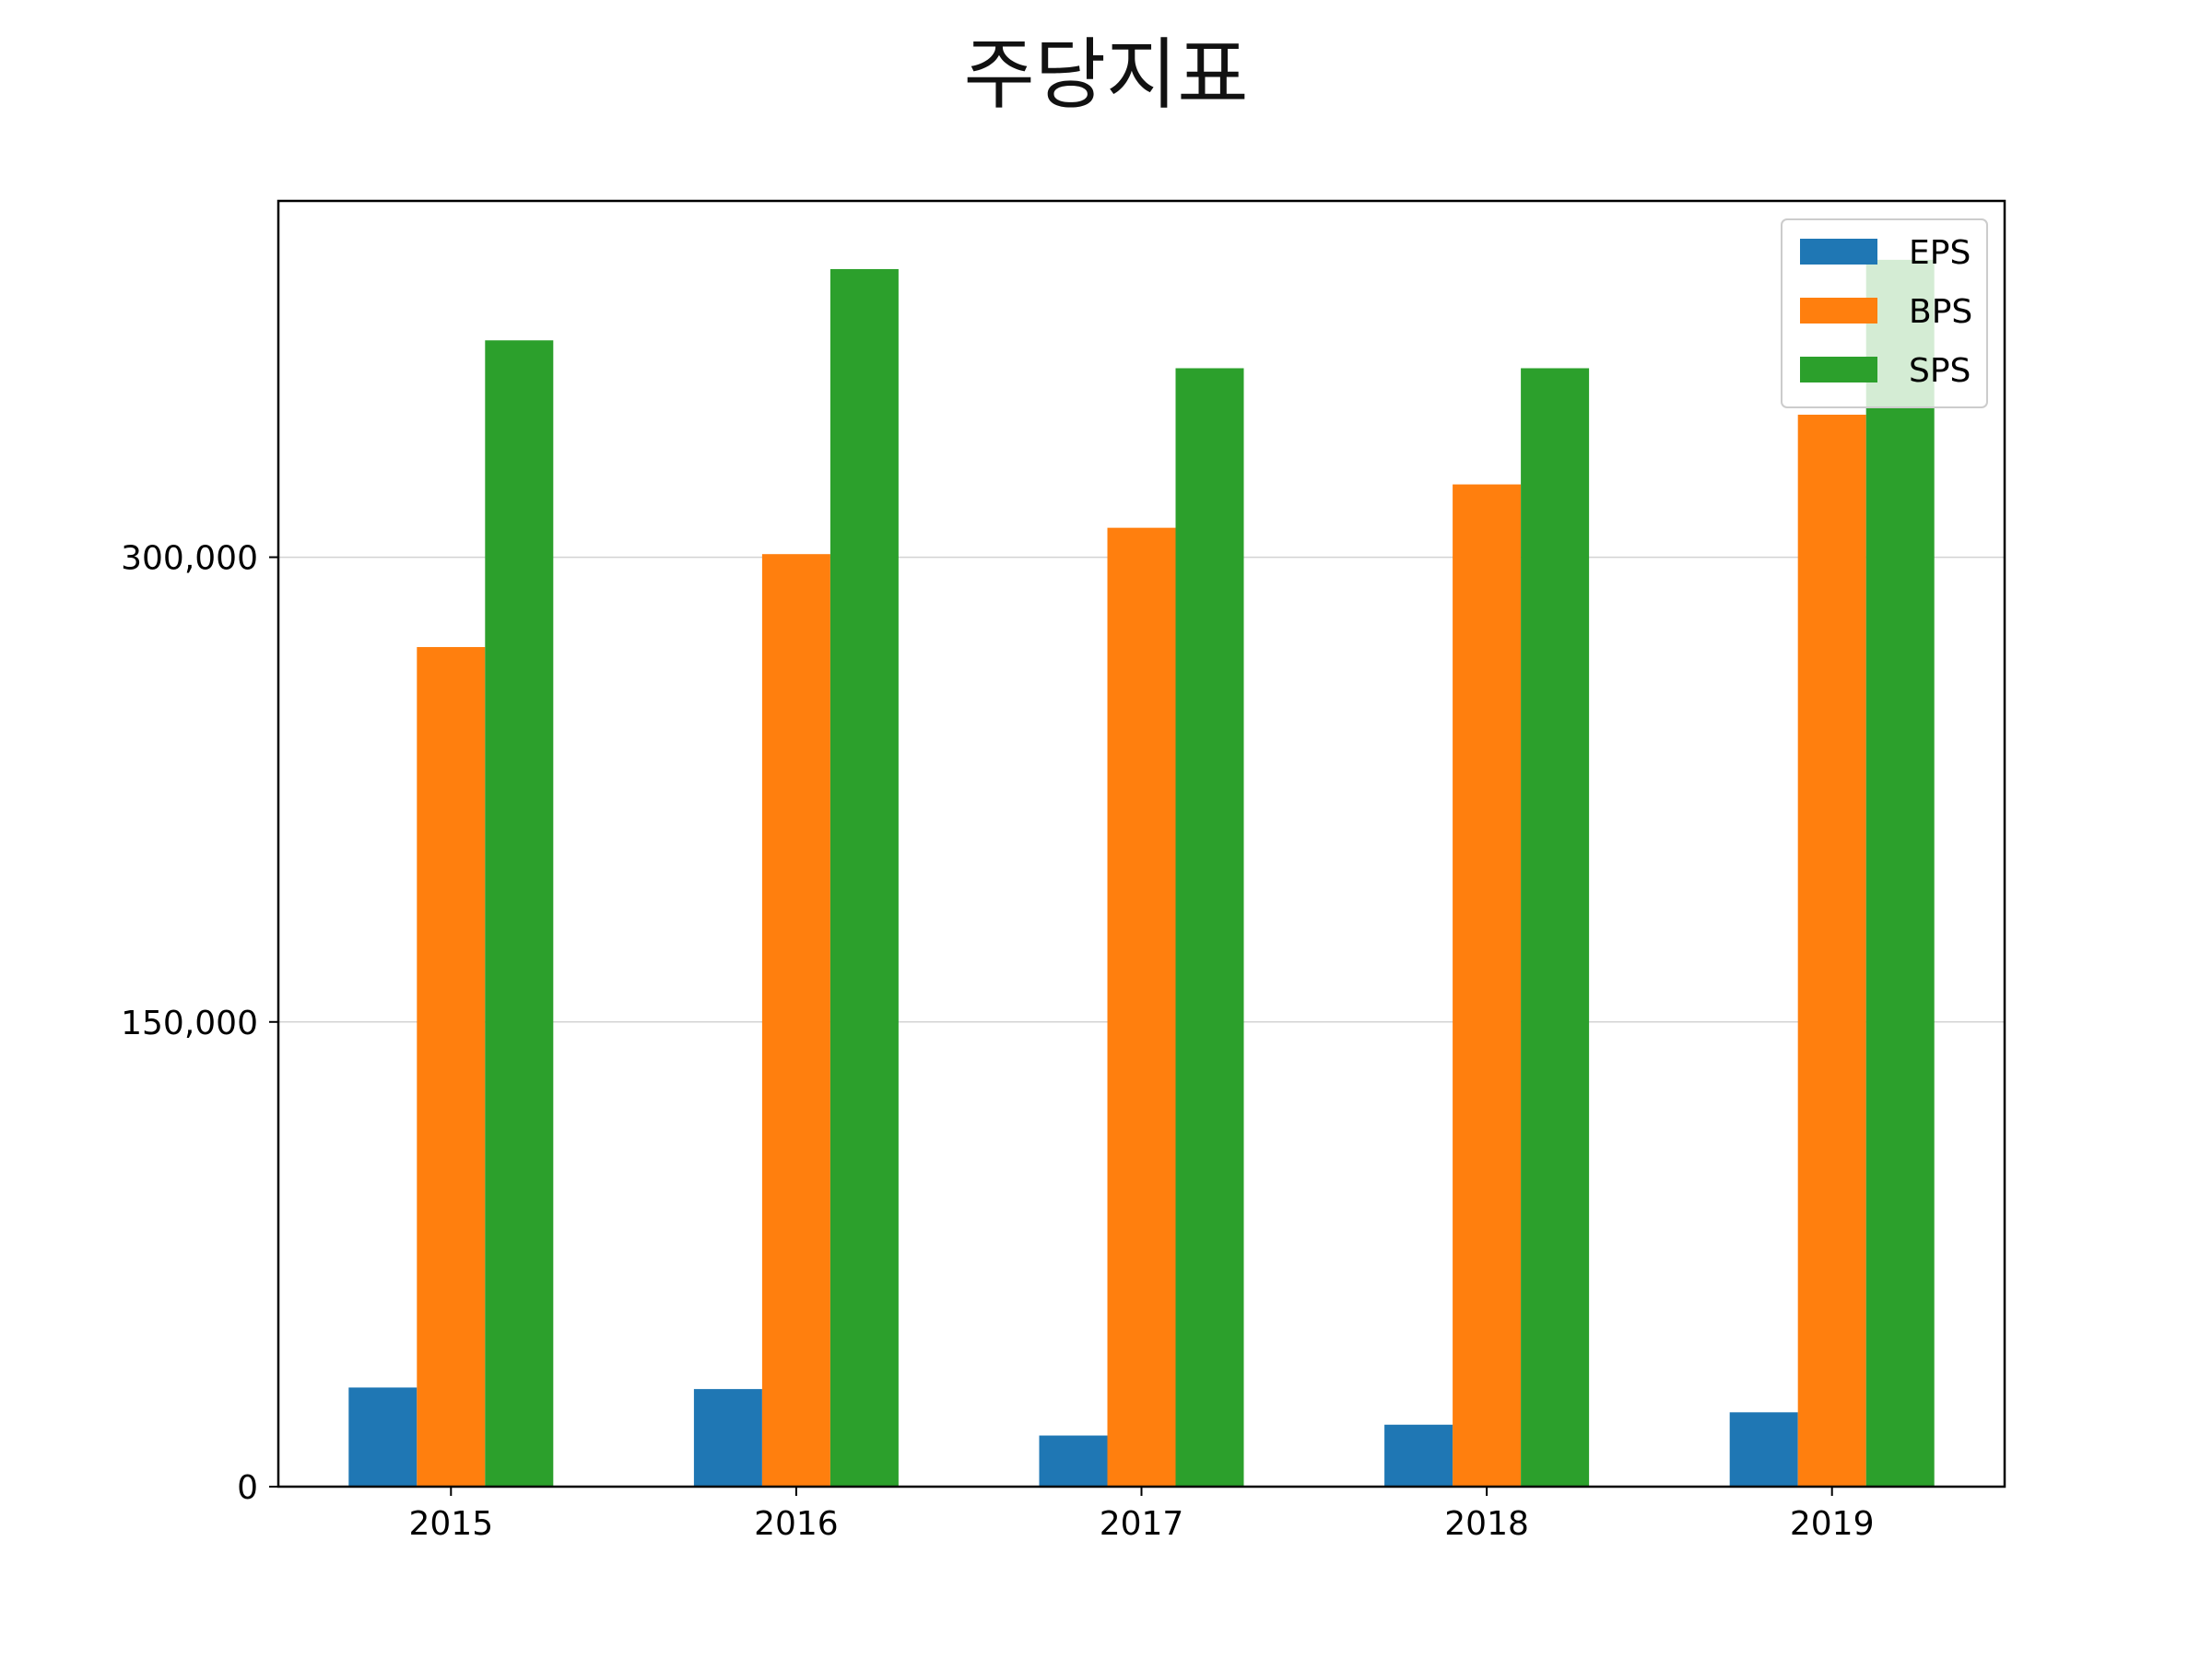  What do you see at coordinates (1555, 927) in the screenshot?
I see `bar-sps-2018` at bounding box center [1555, 927].